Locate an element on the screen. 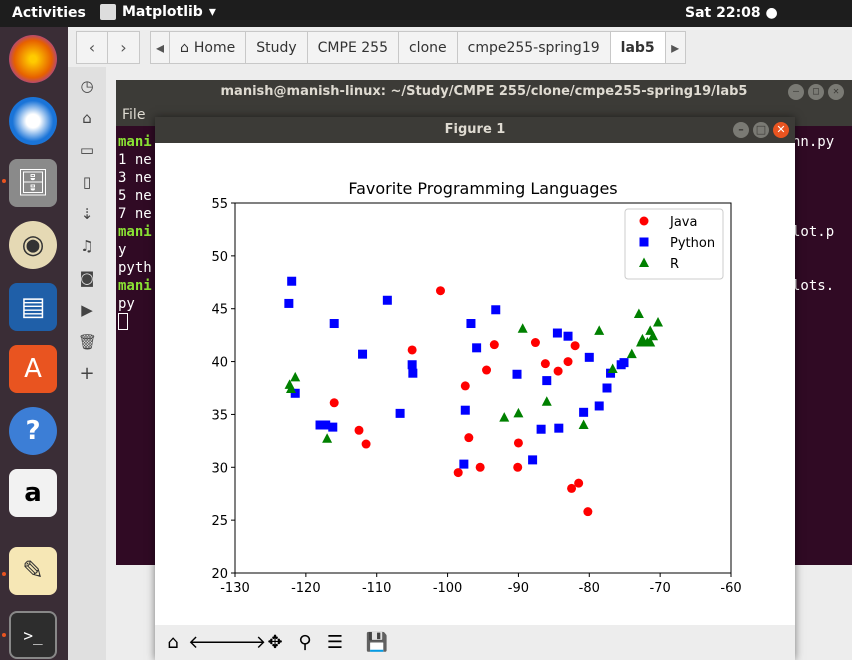 Image resolution: width=852 pixels, height=660 pixels. download-icon: ⇣ is located at coordinates (87, 214).